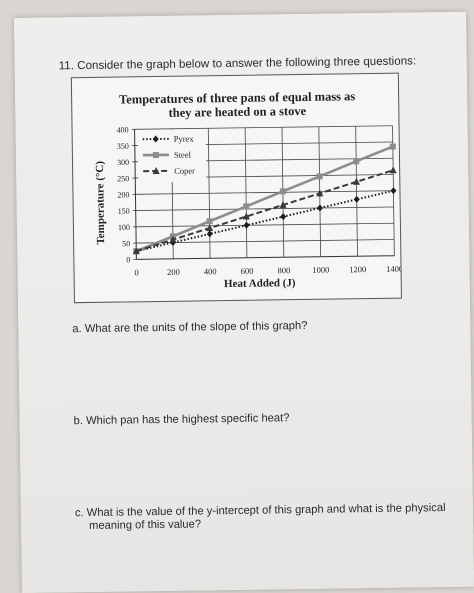 This screenshot has width=474, height=593. I want to click on x-axis-ticks: 0 200 400 600 800 1000 1200 1400, so click(267, 271).